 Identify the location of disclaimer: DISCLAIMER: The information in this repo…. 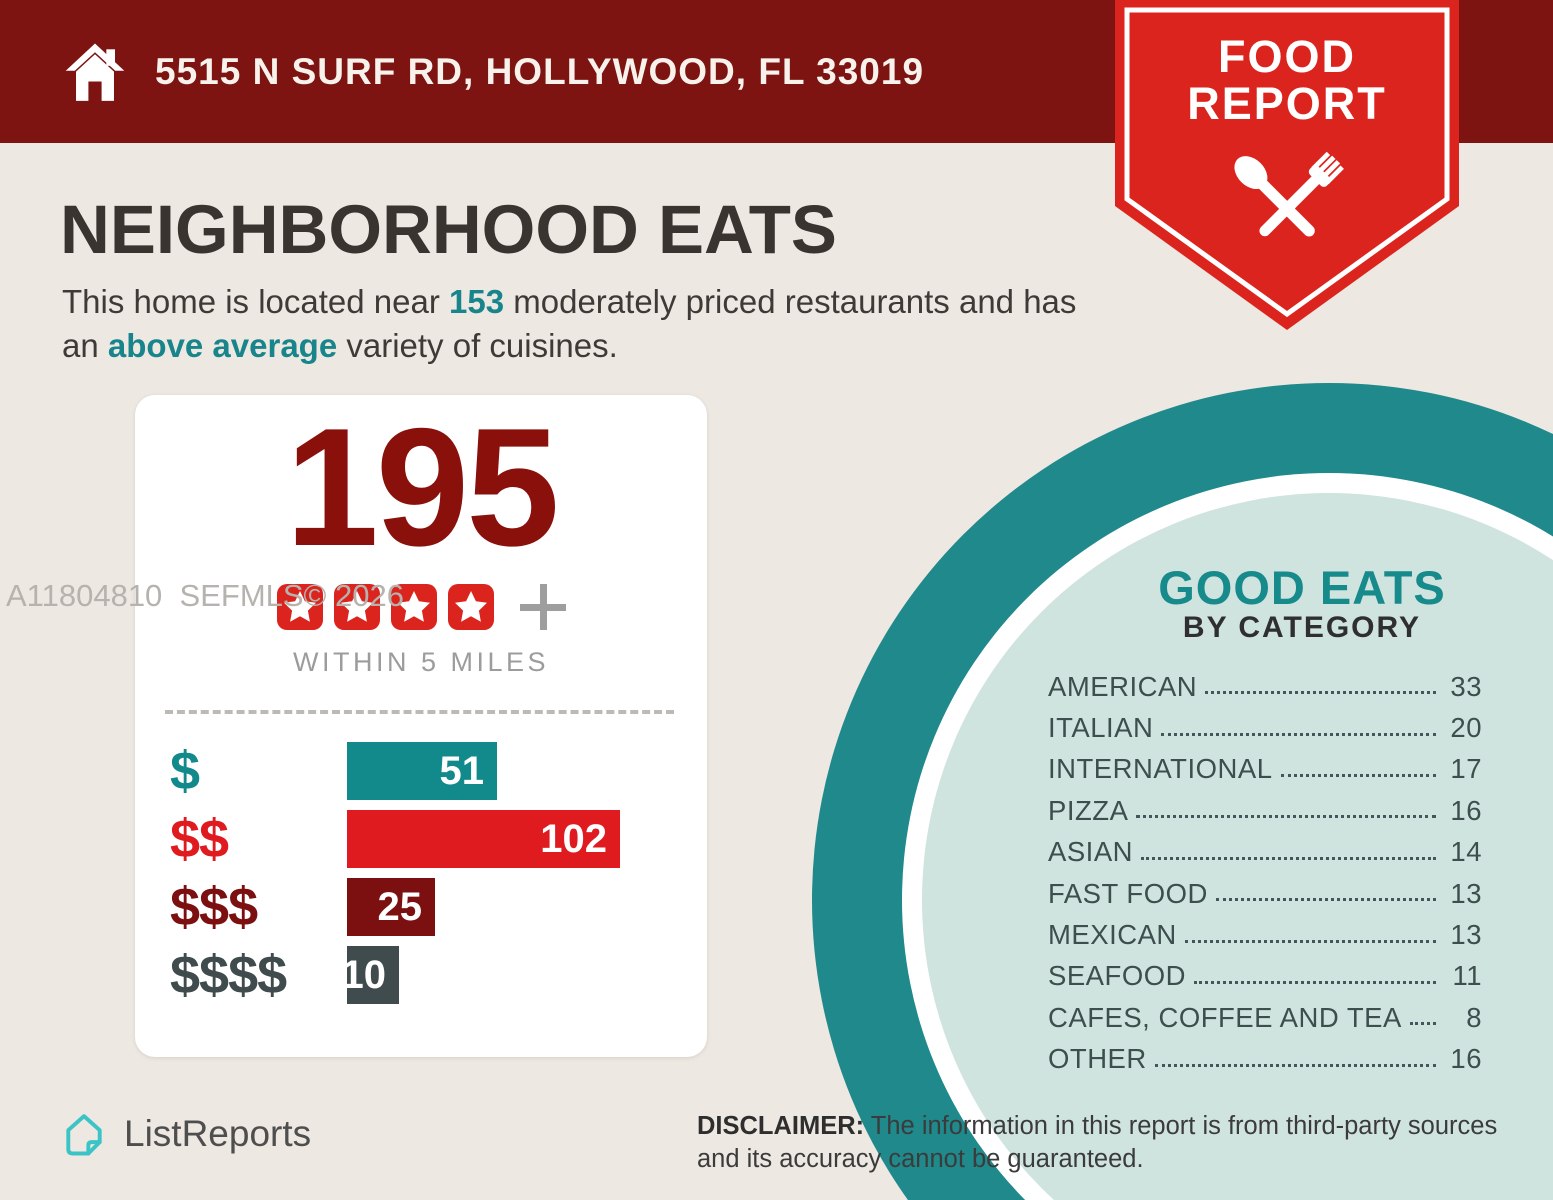
(1119, 1143).